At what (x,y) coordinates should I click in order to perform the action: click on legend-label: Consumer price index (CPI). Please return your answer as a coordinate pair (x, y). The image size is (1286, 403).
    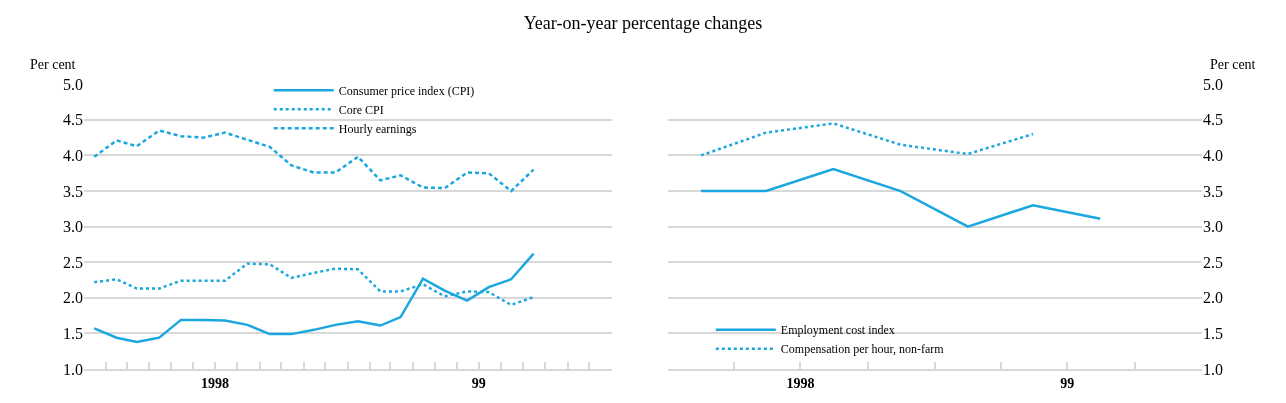
    Looking at the image, I should click on (406, 90).